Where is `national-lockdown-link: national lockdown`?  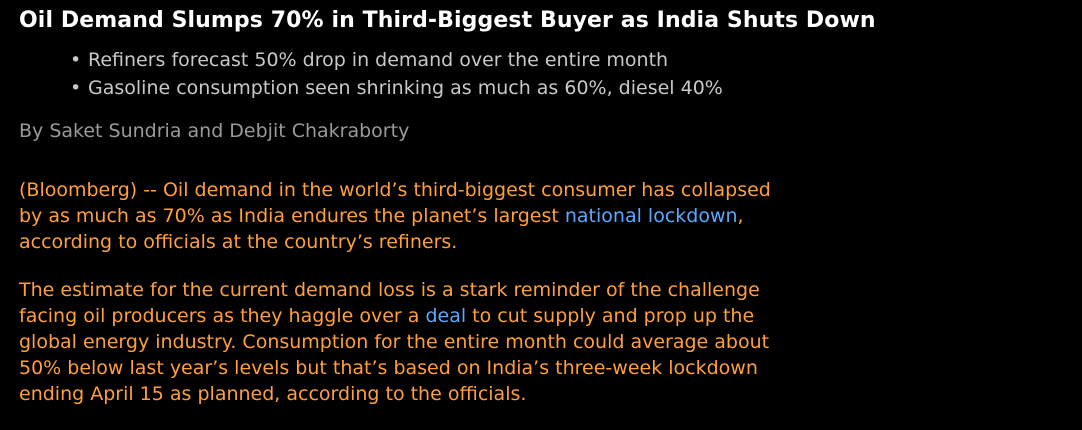 national-lockdown-link: national lockdown is located at coordinates (651, 216).